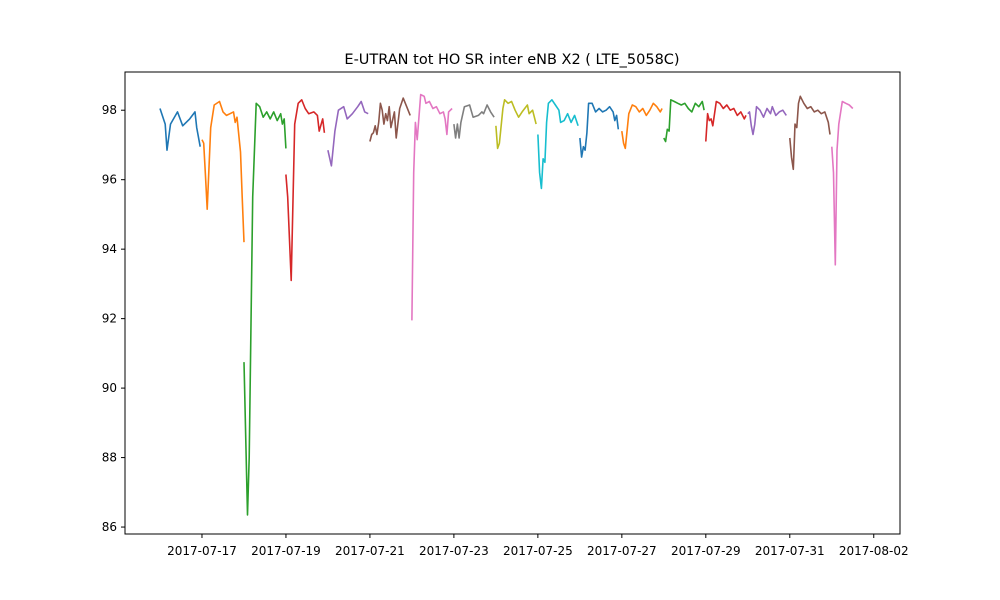 This screenshot has height=600, width=1000. I want to click on x-tick-label: 2017-07-31, so click(790, 551).